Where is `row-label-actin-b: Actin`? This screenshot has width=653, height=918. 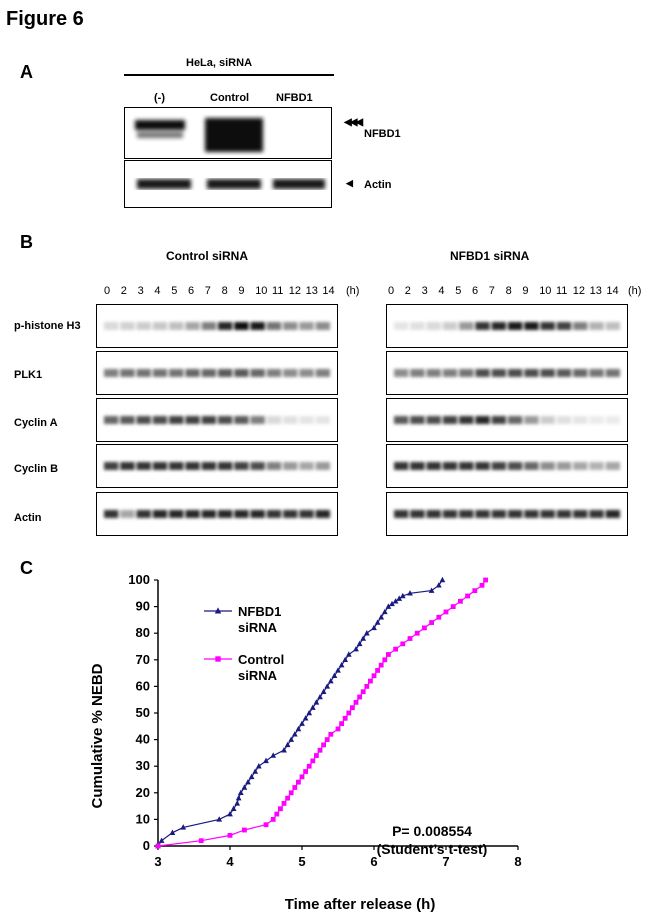
row-label-actin-b: Actin is located at coordinates (28, 518).